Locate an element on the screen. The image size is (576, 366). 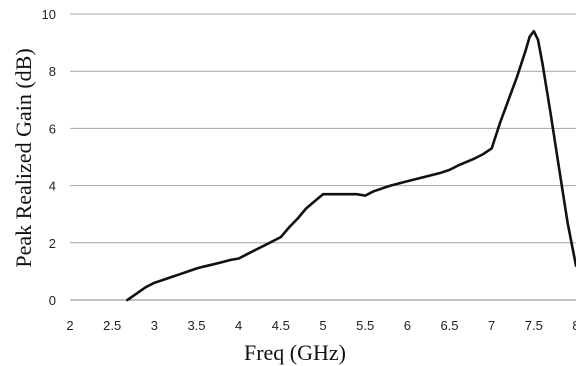
x-tick-5: 5 is located at coordinates (322, 325).